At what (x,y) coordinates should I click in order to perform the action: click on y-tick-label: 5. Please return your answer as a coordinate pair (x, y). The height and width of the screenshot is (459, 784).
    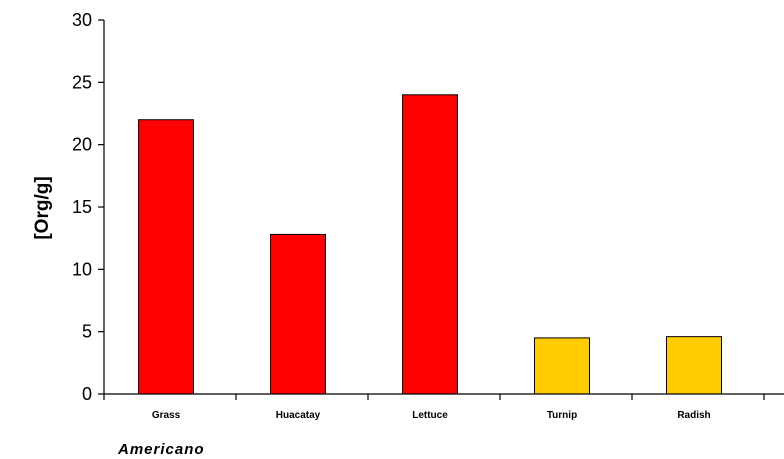
    Looking at the image, I should click on (87, 332).